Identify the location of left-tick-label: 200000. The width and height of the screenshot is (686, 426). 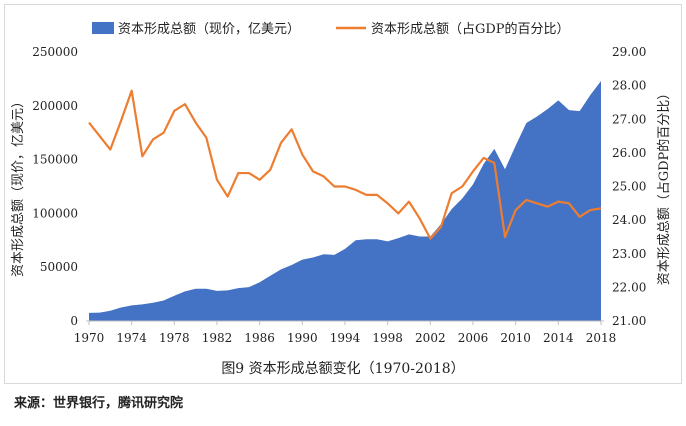
(55, 106).